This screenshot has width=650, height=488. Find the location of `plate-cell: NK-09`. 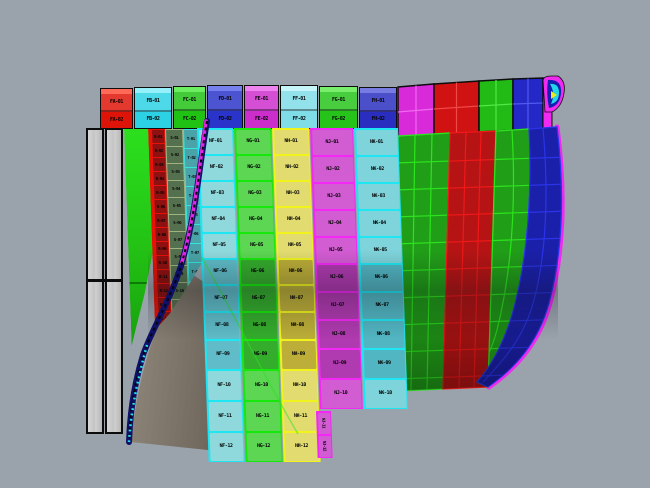

plate-cell: NK-09 is located at coordinates (384, 363).